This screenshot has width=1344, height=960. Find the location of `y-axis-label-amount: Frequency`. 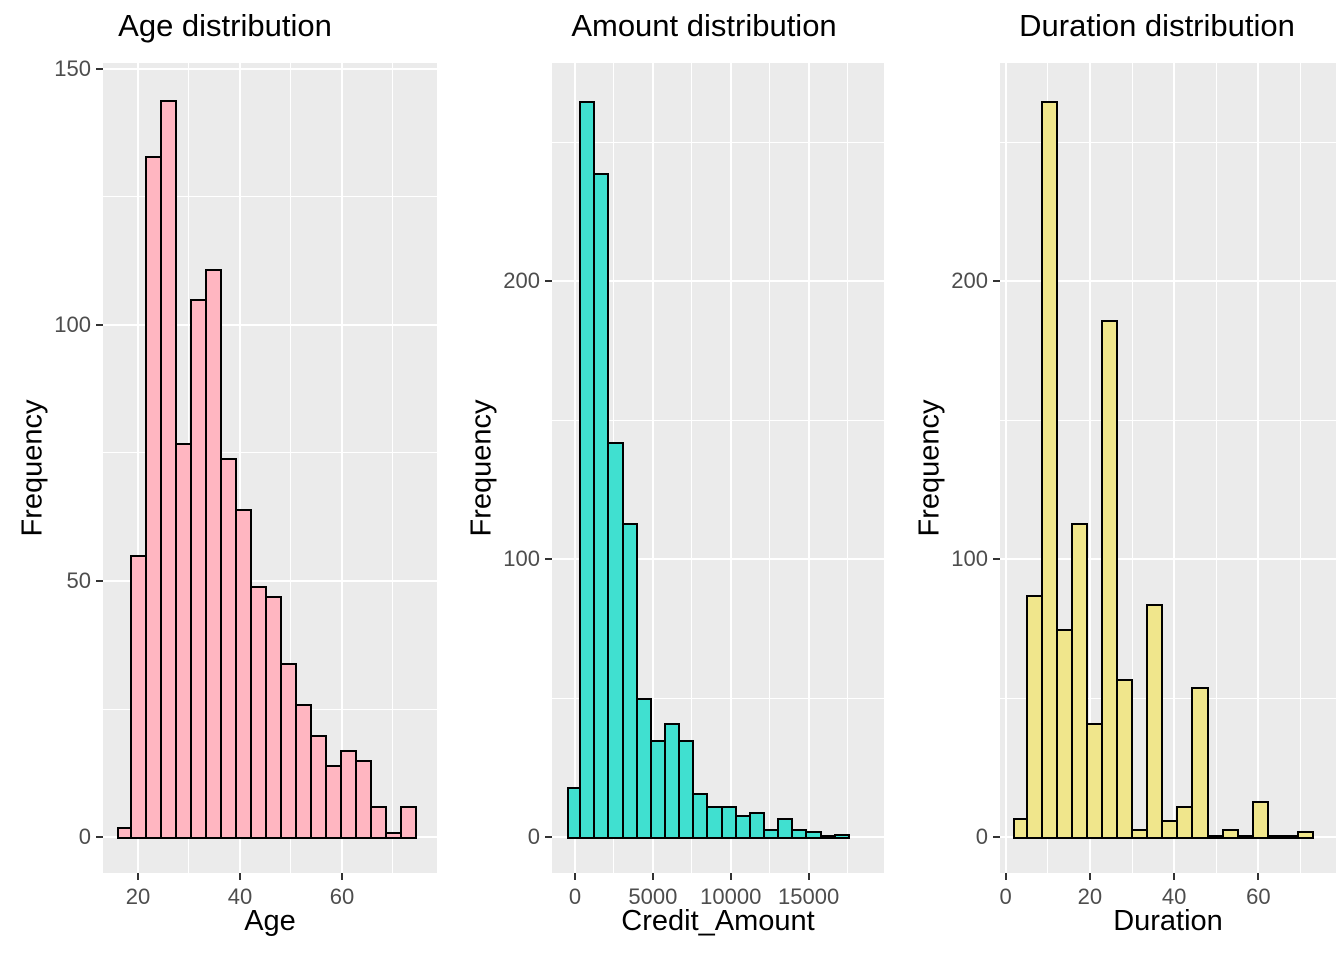

y-axis-label-amount: Frequency is located at coordinates (481, 468).